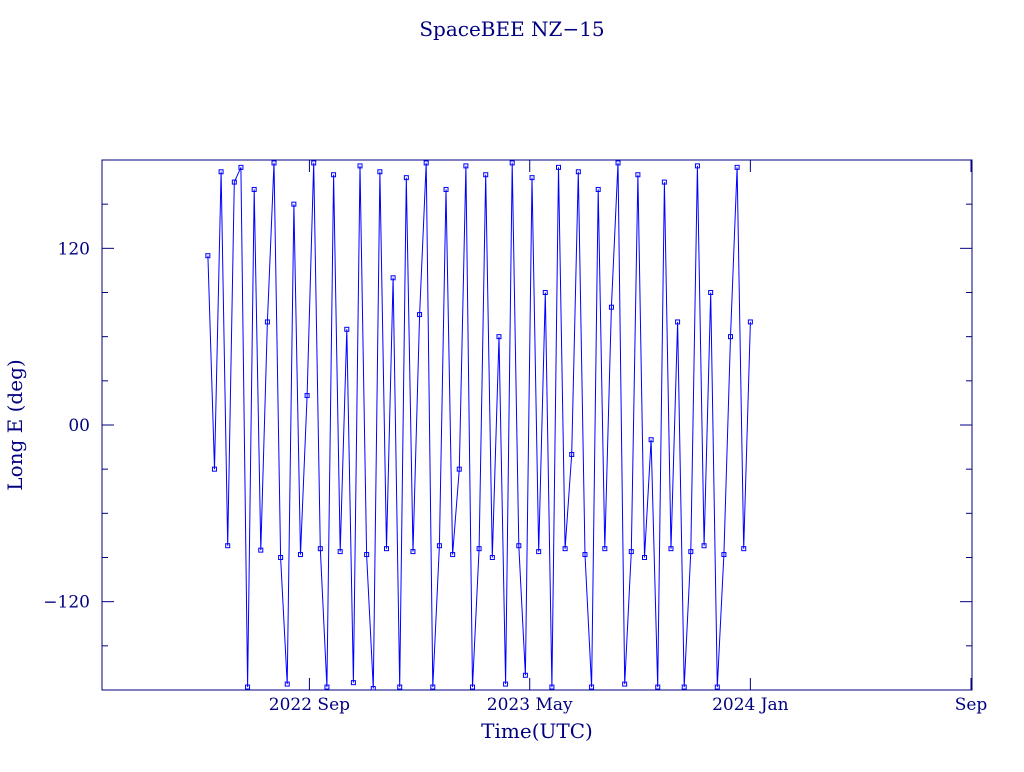  I want to click on x-axis-label: Time(UTC), so click(537, 731).